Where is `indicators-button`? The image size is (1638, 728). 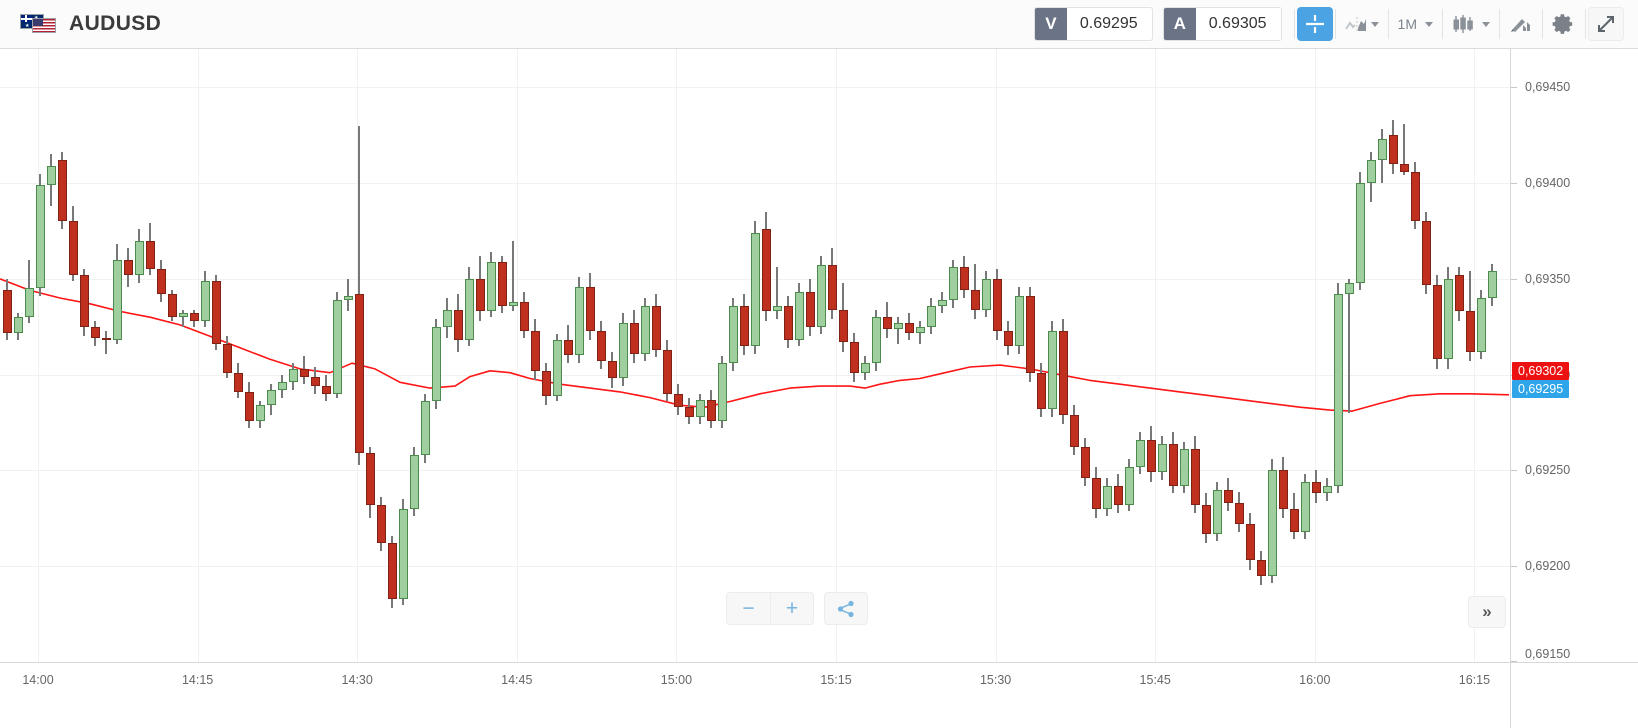 indicators-button is located at coordinates (1521, 24).